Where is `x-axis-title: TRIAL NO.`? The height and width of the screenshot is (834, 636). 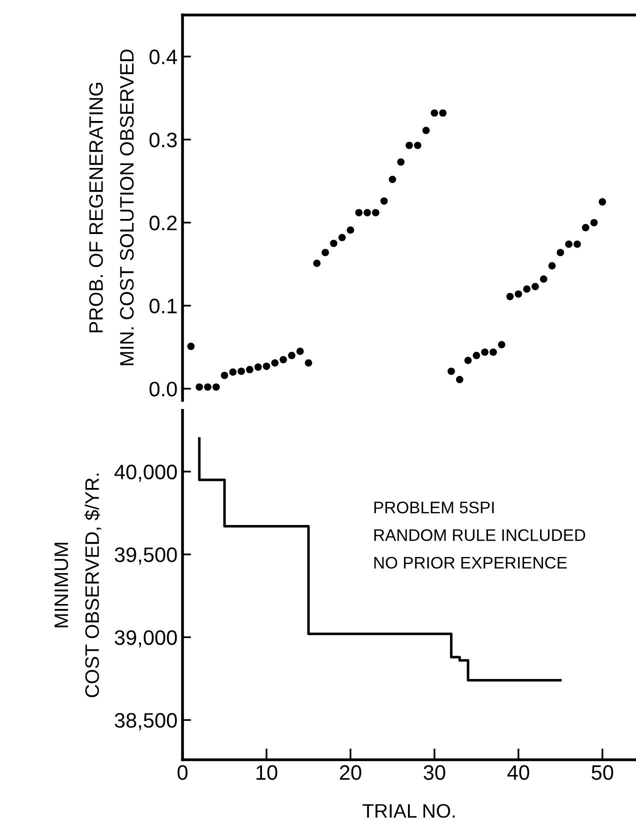 x-axis-title: TRIAL NO. is located at coordinates (408, 811).